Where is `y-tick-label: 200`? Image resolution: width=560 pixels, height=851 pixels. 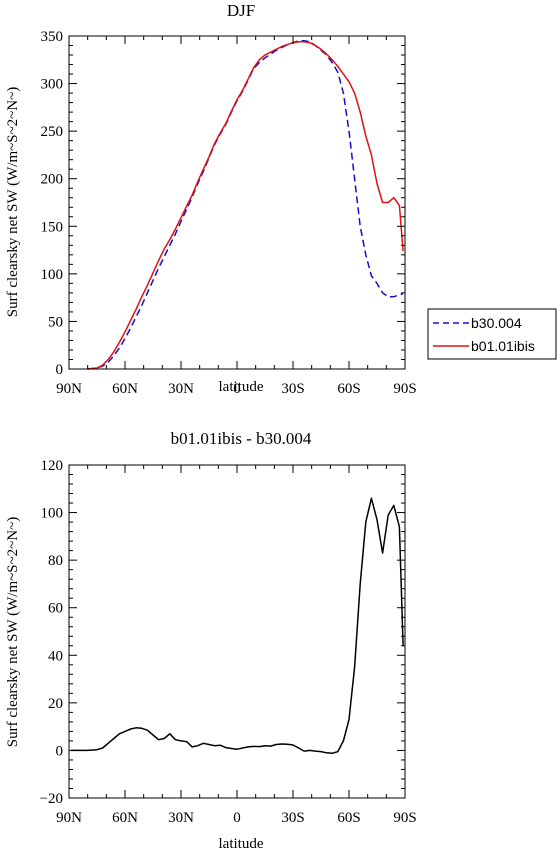
y-tick-label: 200 is located at coordinates (52, 180).